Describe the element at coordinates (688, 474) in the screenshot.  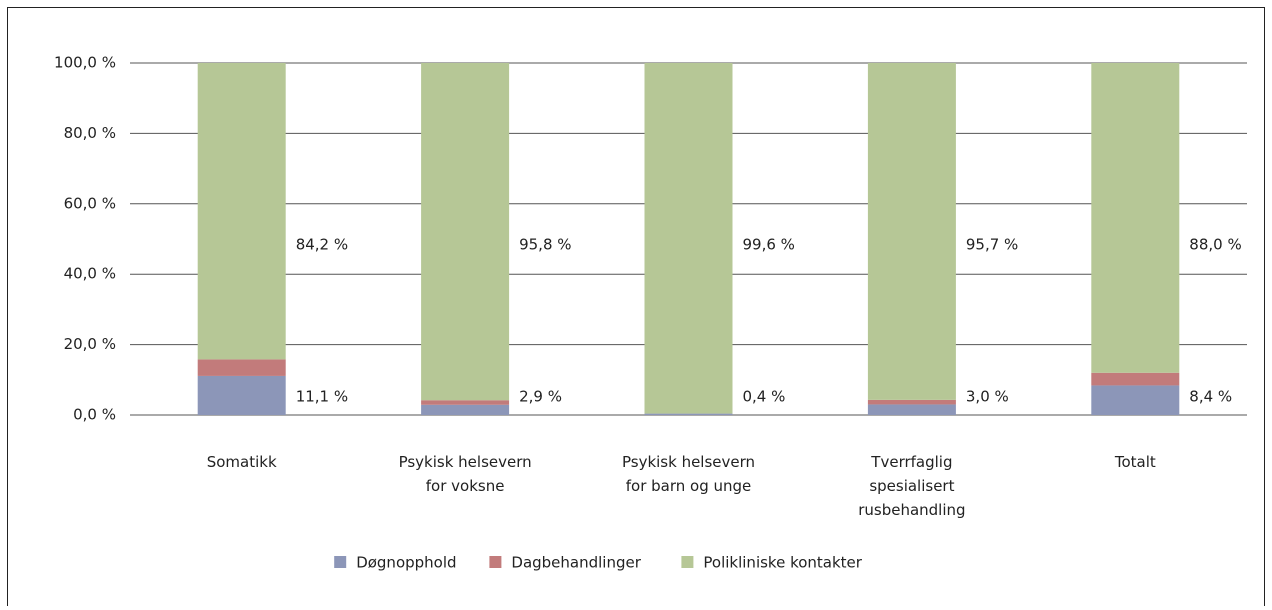
I see `x-tick-label: Psykisk helsevern for barn og unge` at that location.